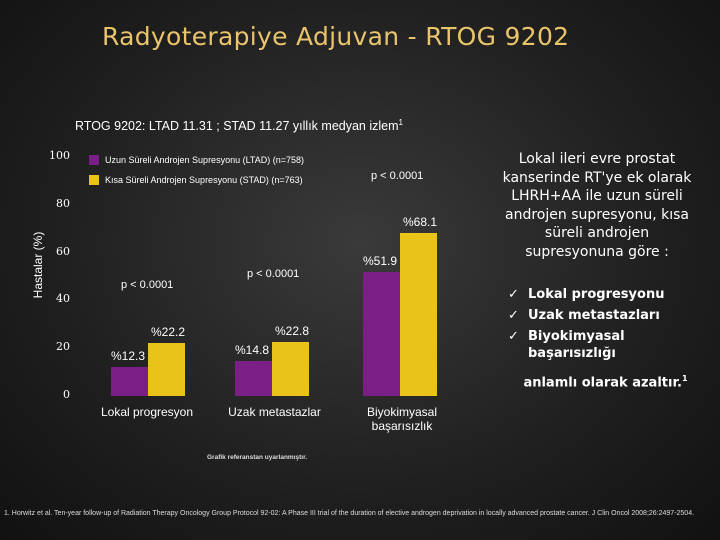 This screenshot has width=720, height=540. Describe the element at coordinates (273, 274) in the screenshot. I see `p-value-metastasis: p < 0.0001` at that location.